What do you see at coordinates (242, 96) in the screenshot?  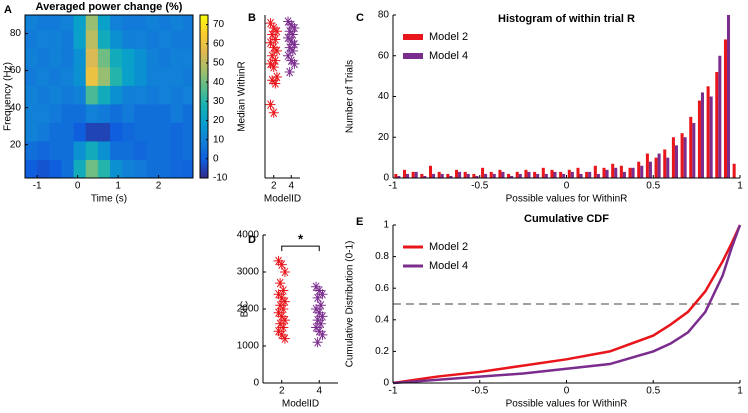 I see `y-axis-label: Median WithinR` at bounding box center [242, 96].